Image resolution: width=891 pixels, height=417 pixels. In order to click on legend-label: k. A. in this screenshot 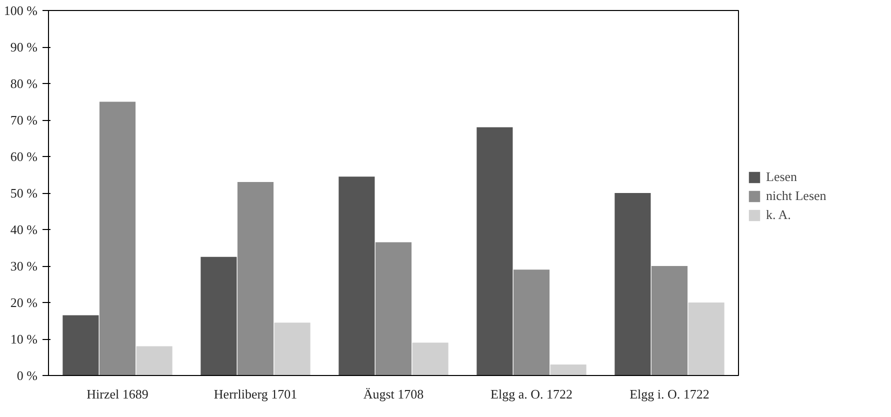, I will do `click(778, 214)`.